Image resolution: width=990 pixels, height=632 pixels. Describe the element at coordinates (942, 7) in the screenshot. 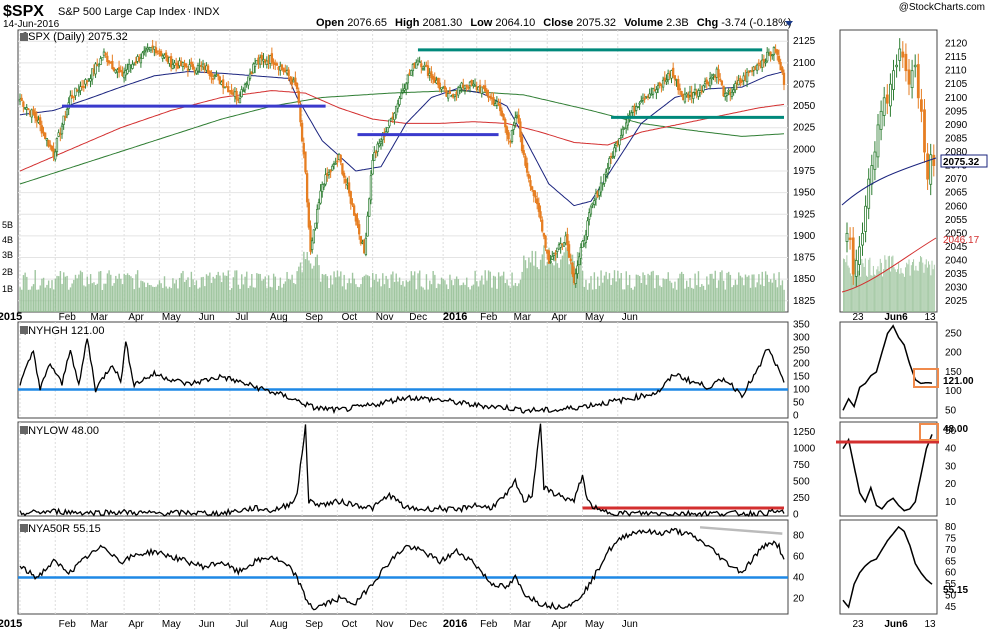

I see `credit: @StockCharts.com` at that location.